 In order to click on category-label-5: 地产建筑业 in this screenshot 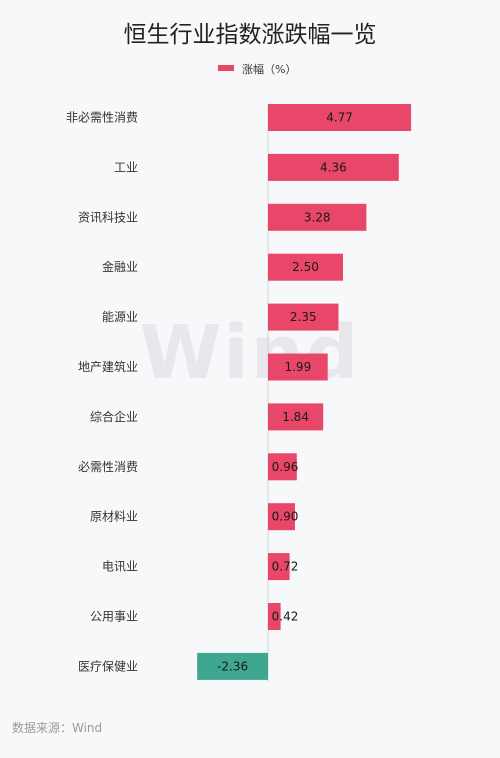, I will do `click(108, 366)`.